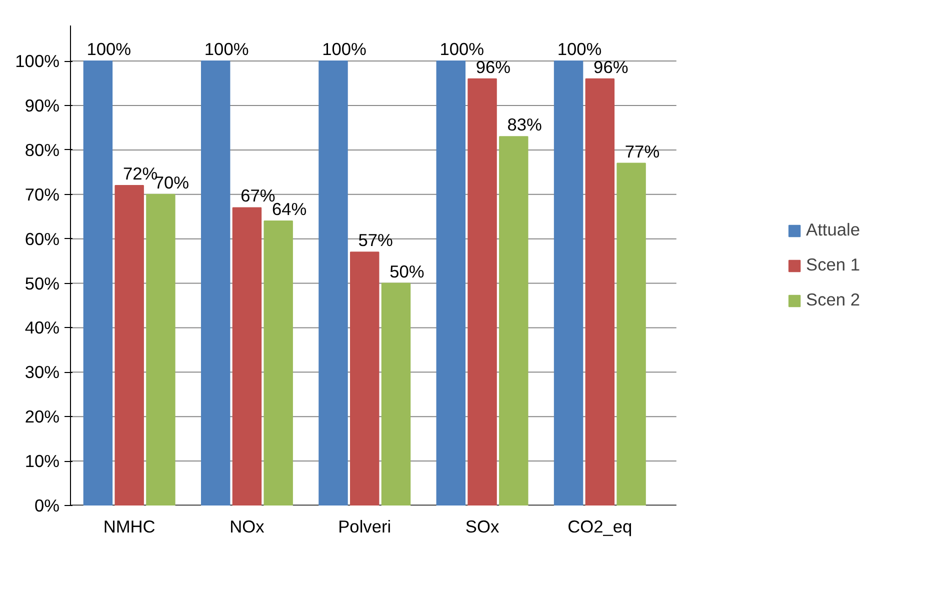 The height and width of the screenshot is (609, 937). Describe the element at coordinates (642, 151) in the screenshot. I see `data-label: 77%` at that location.